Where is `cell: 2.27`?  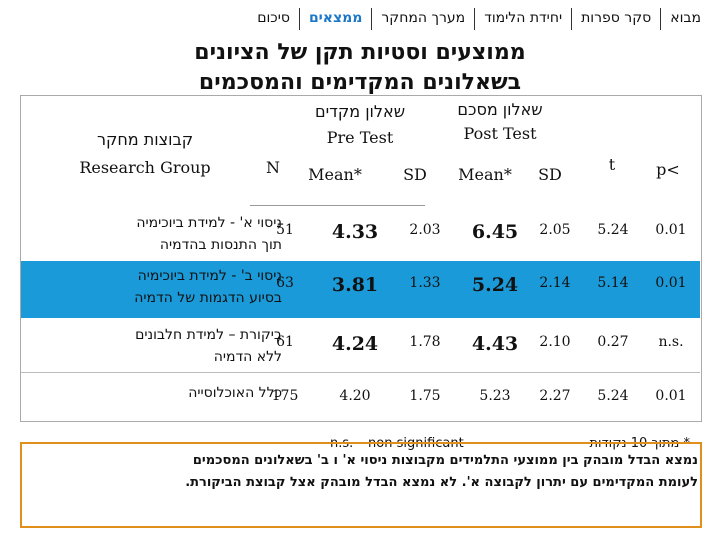 cell: 2.27 is located at coordinates (555, 396).